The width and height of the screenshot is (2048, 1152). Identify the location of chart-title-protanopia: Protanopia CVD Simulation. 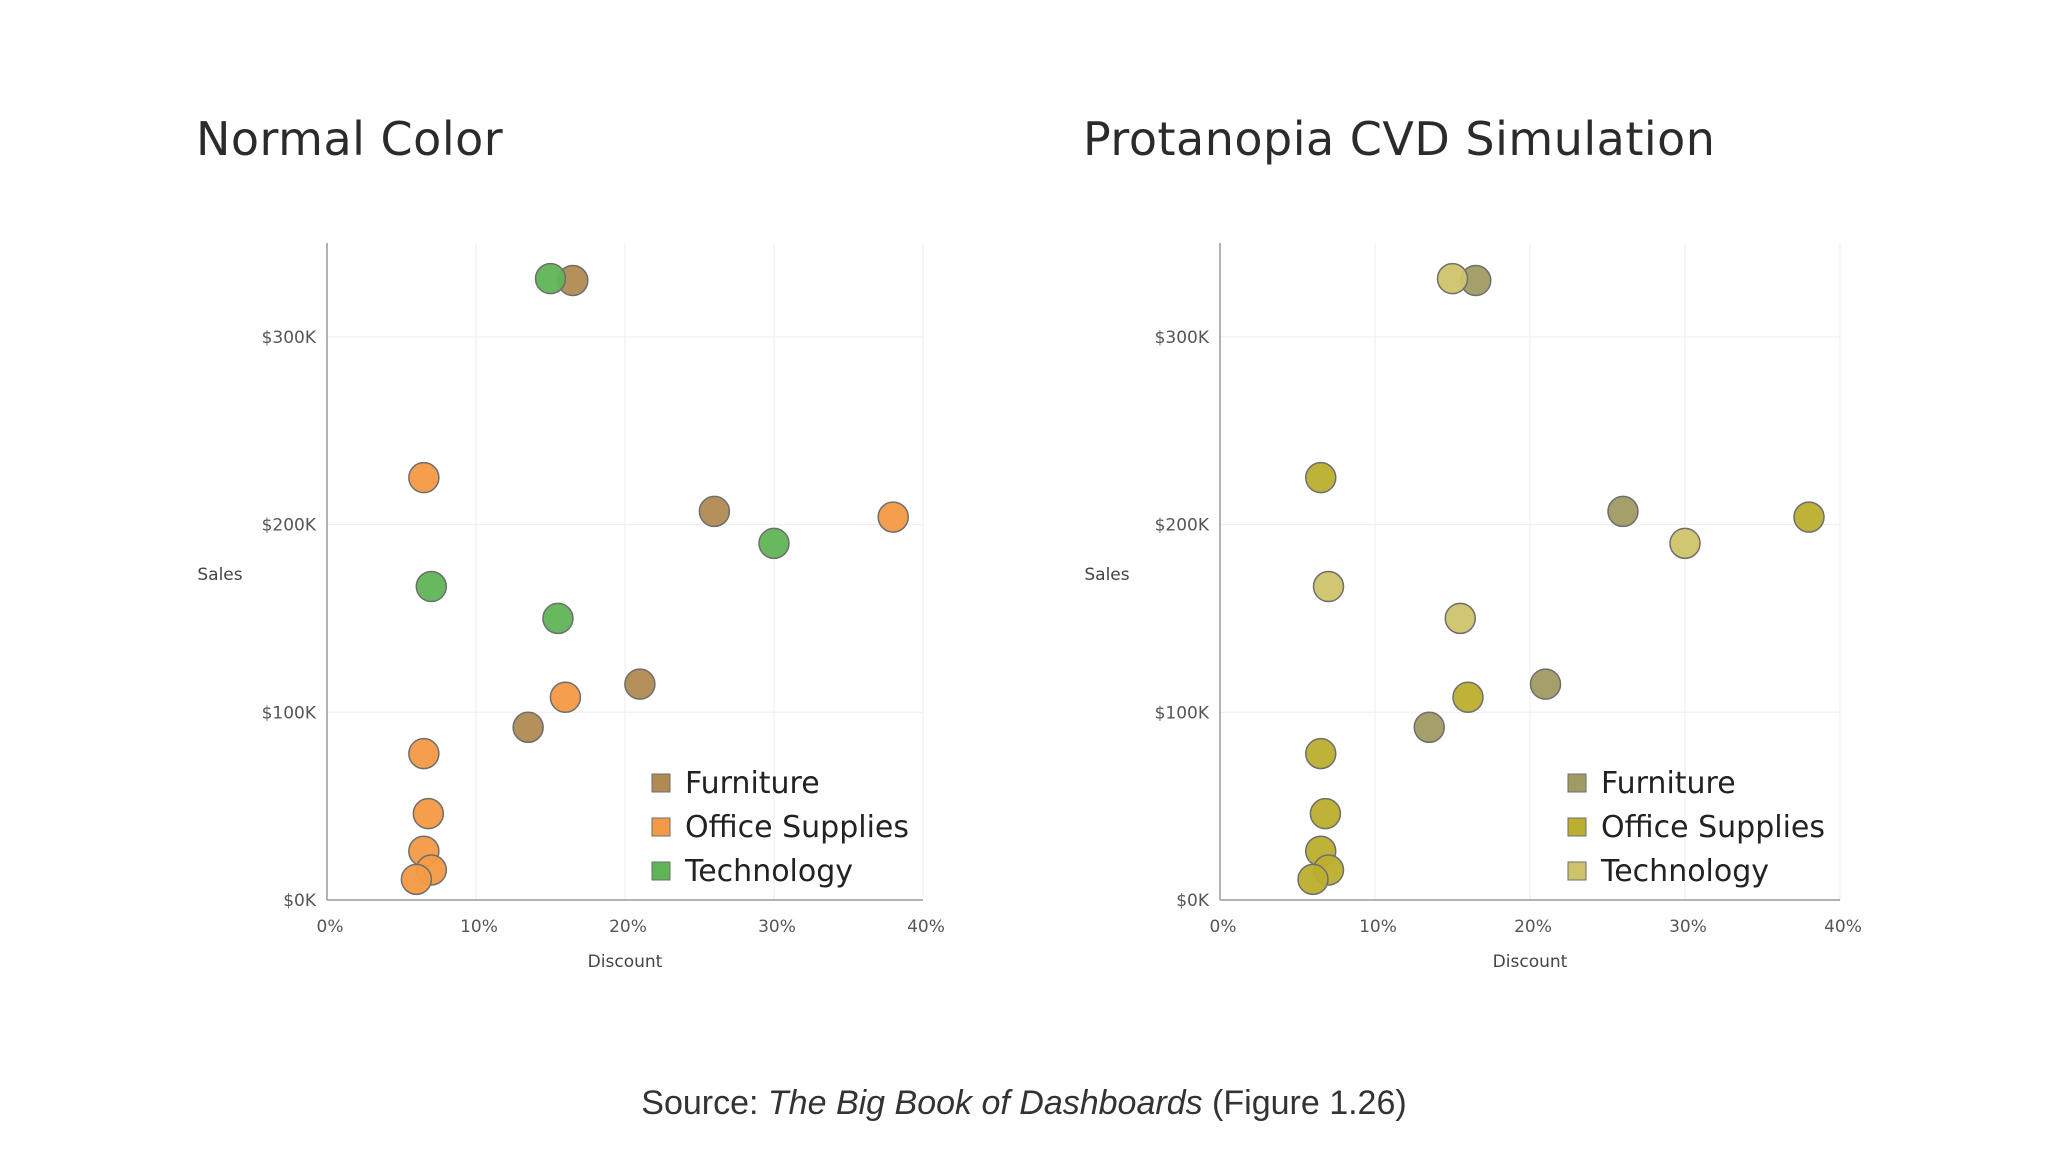
(1399, 139).